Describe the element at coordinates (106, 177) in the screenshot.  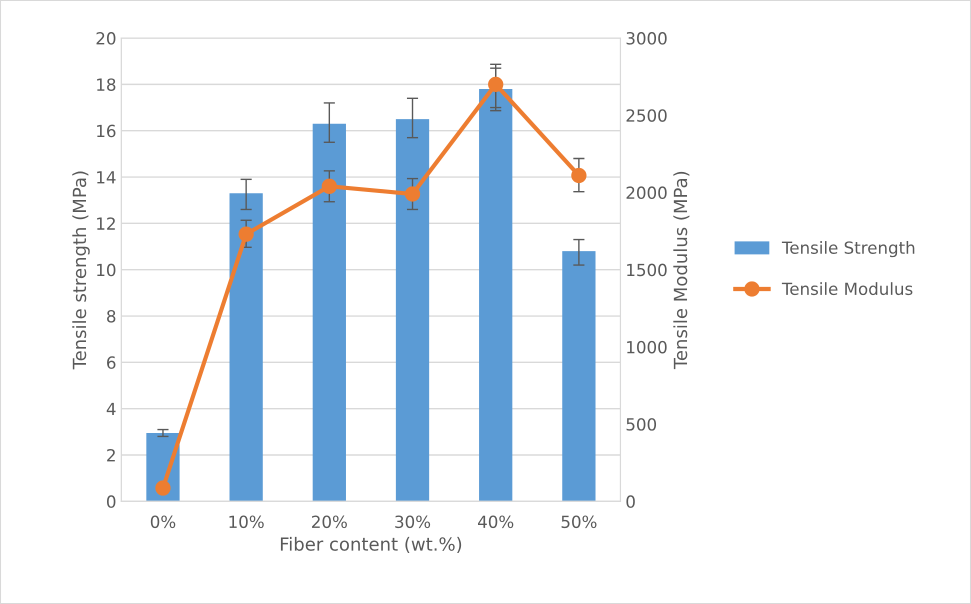
I see `y-tick-label: 14` at that location.